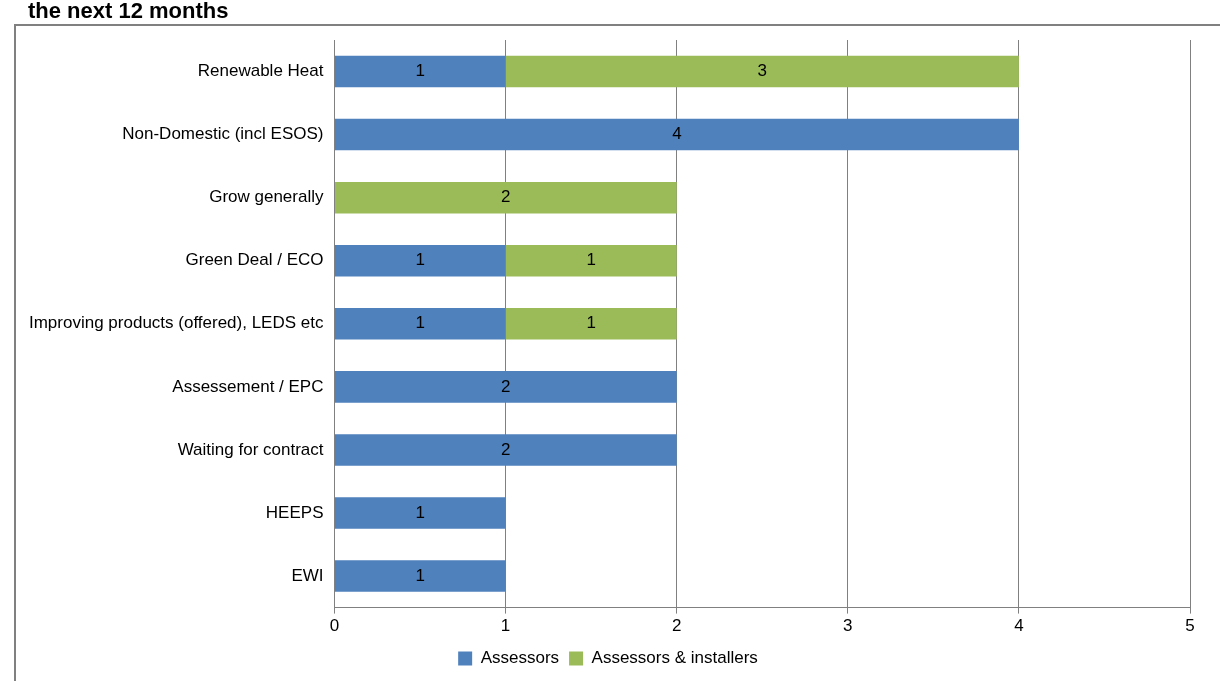 The width and height of the screenshot is (1220, 681). Describe the element at coordinates (254, 260) in the screenshot. I see `y-tick-label: Green Deal / ECO` at that location.